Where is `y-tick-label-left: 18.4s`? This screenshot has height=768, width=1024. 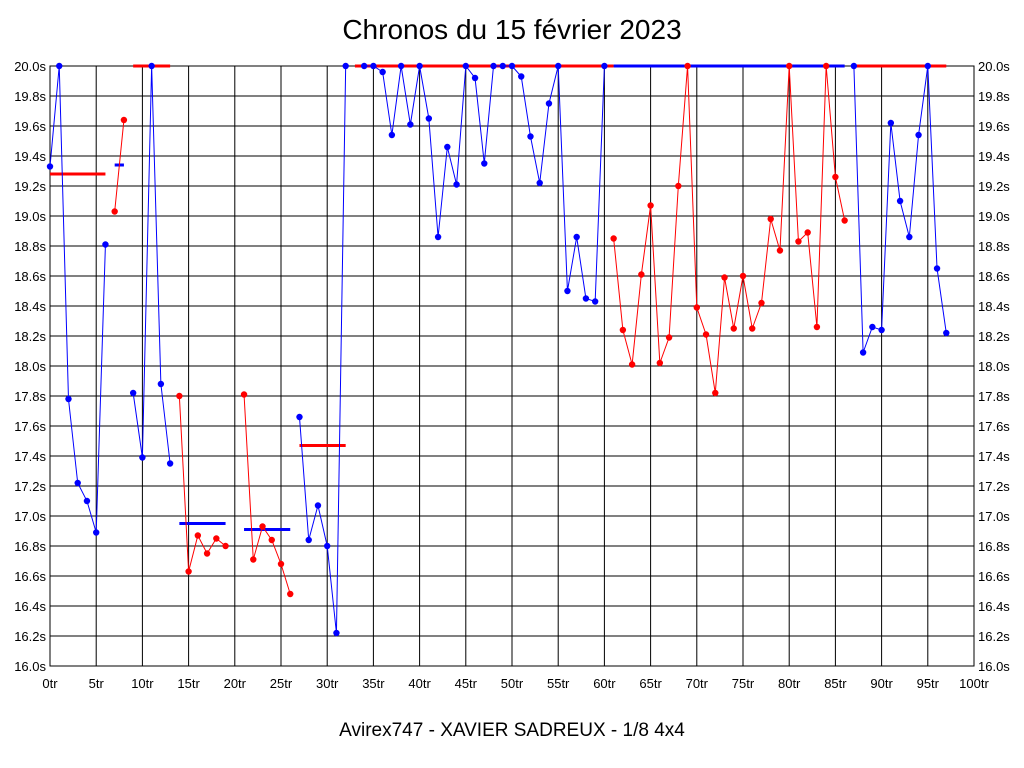
y-tick-label-left: 18.4s is located at coordinates (30, 306).